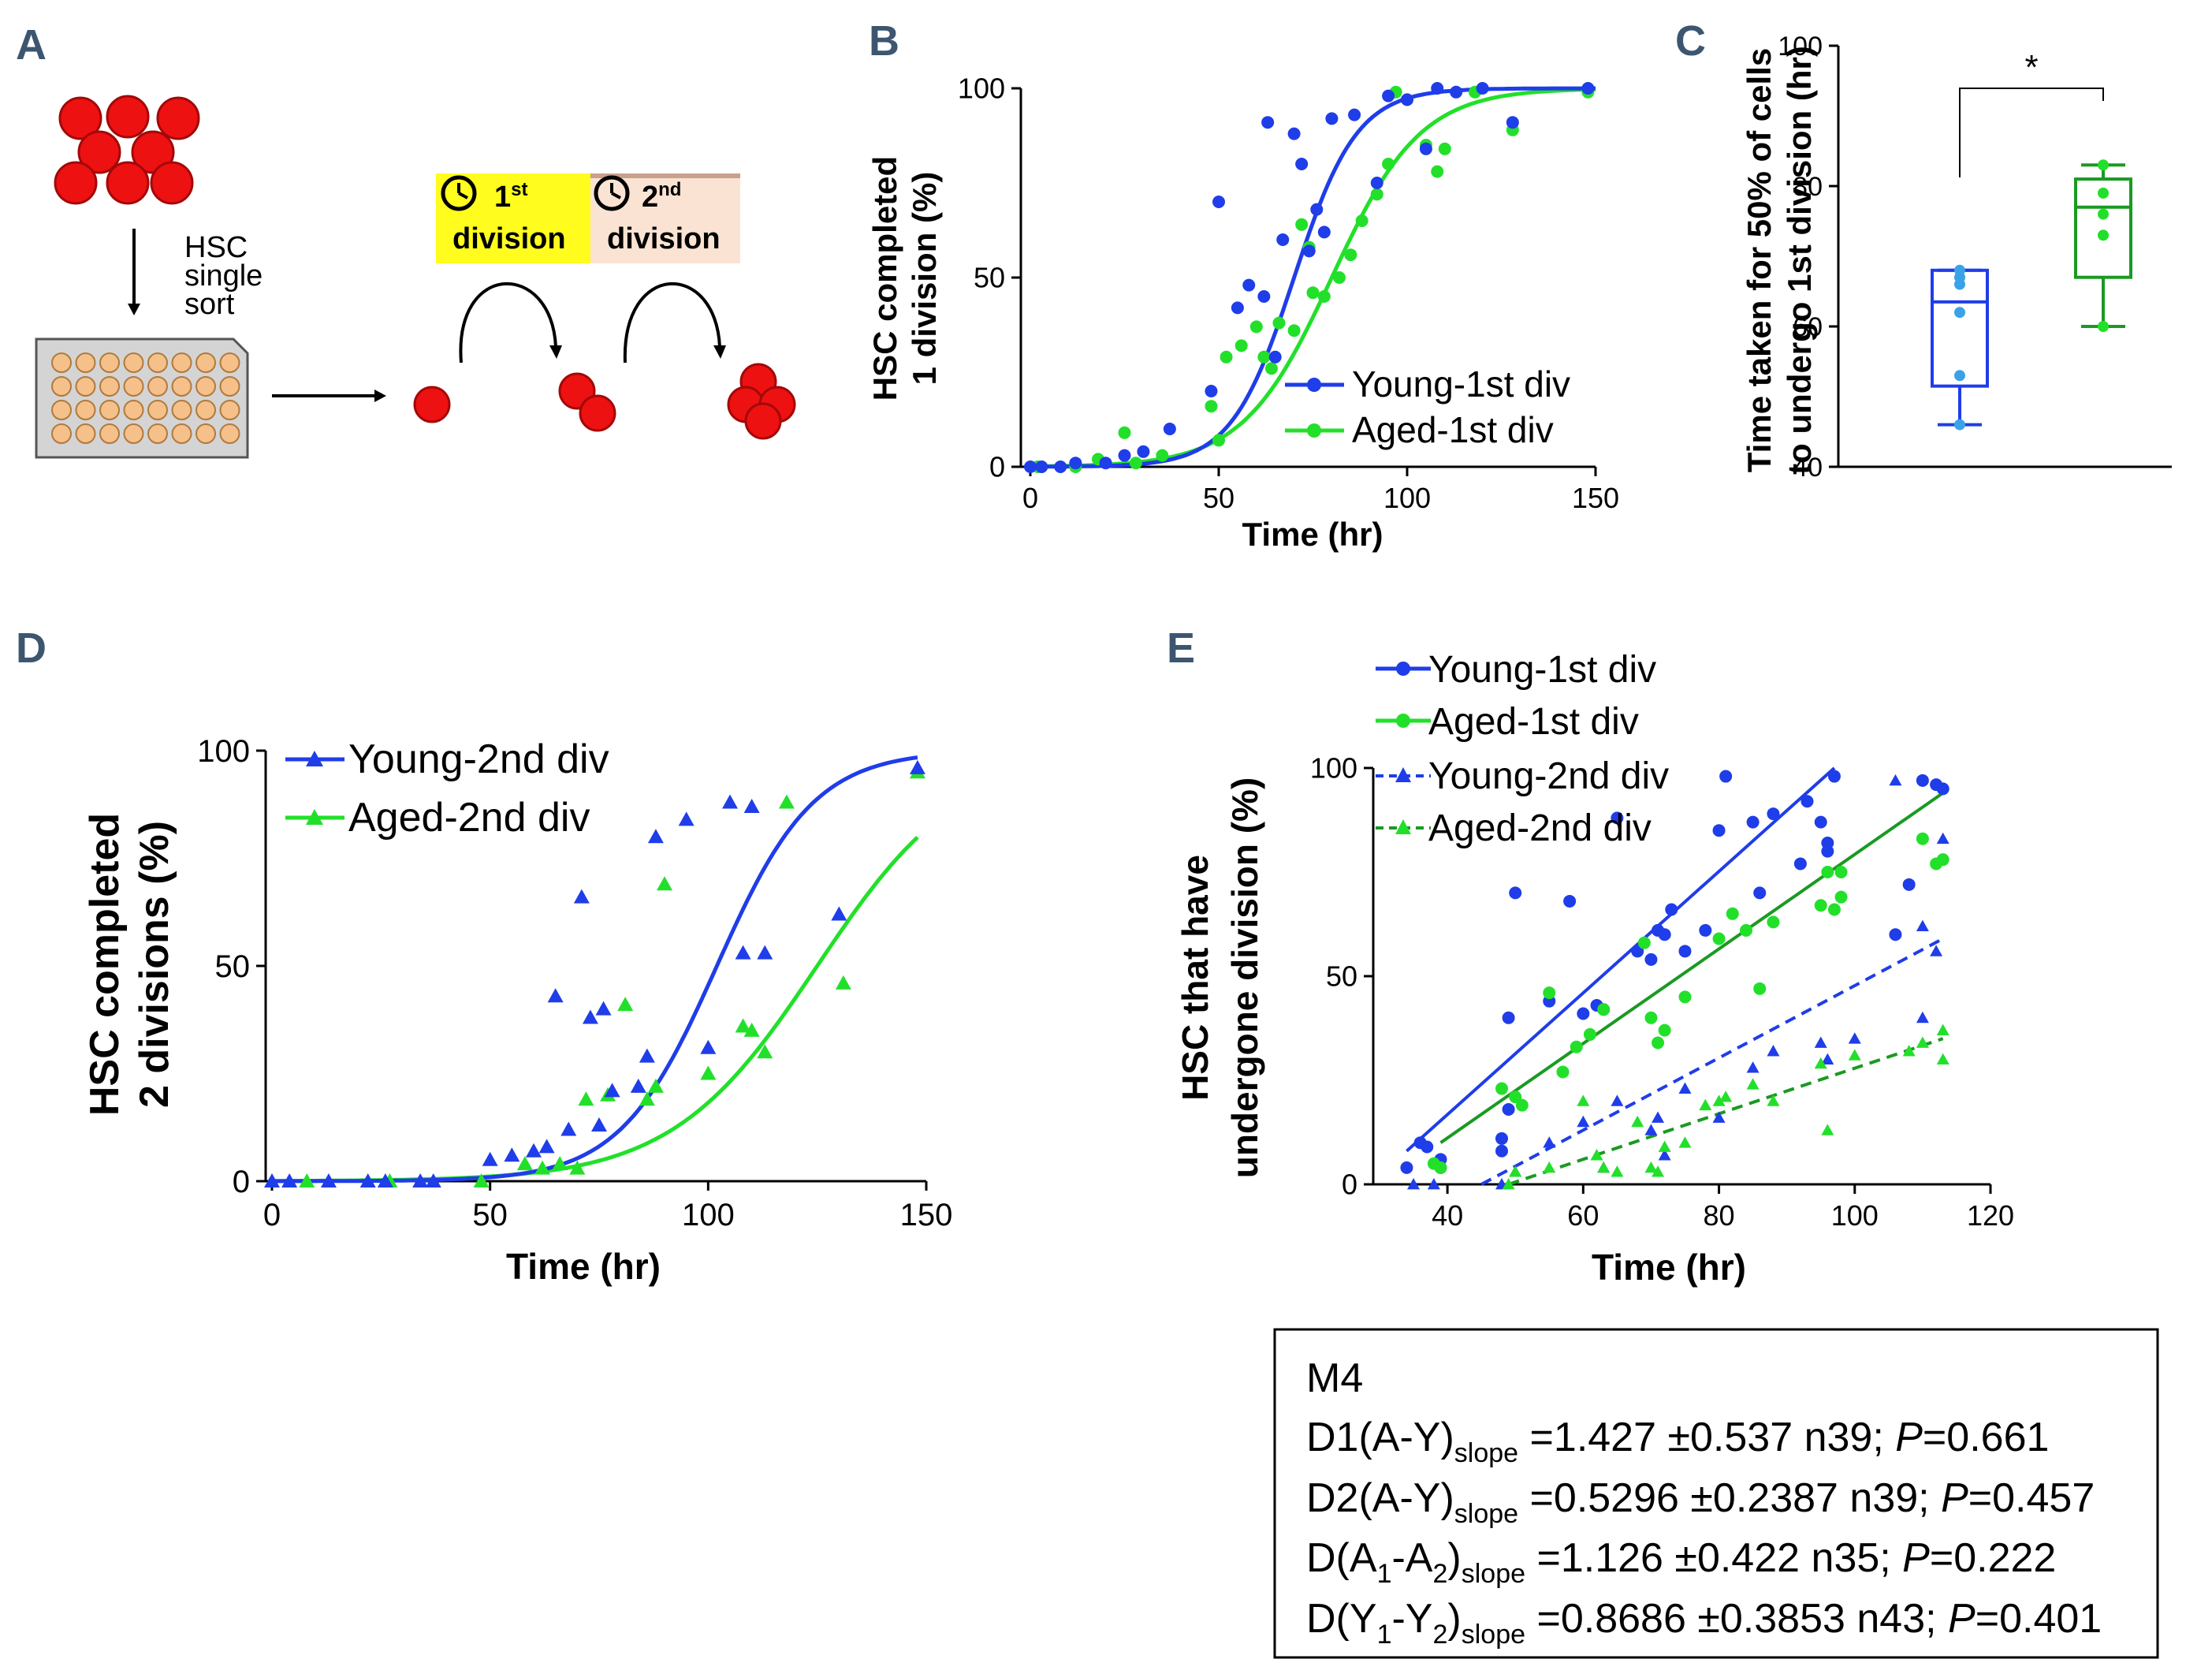 This screenshot has height=1674, width=2212. Describe the element at coordinates (1314, 385) in the screenshot. I see `legend-marker-young` at that location.